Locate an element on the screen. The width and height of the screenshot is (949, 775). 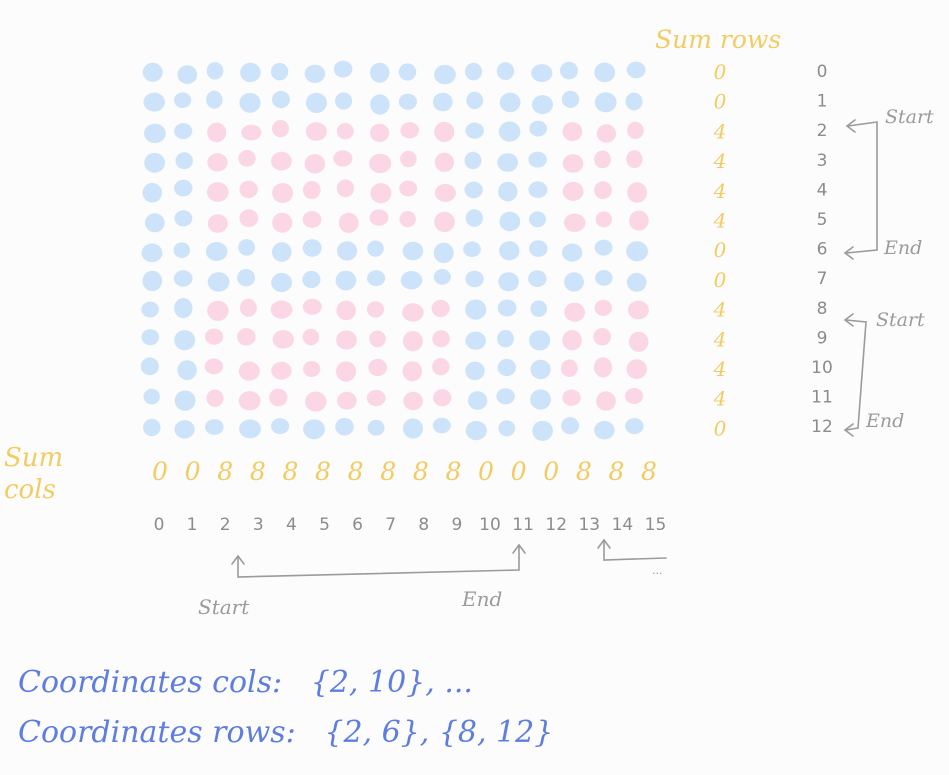
row-start-label-2: Start is located at coordinates (900, 320).